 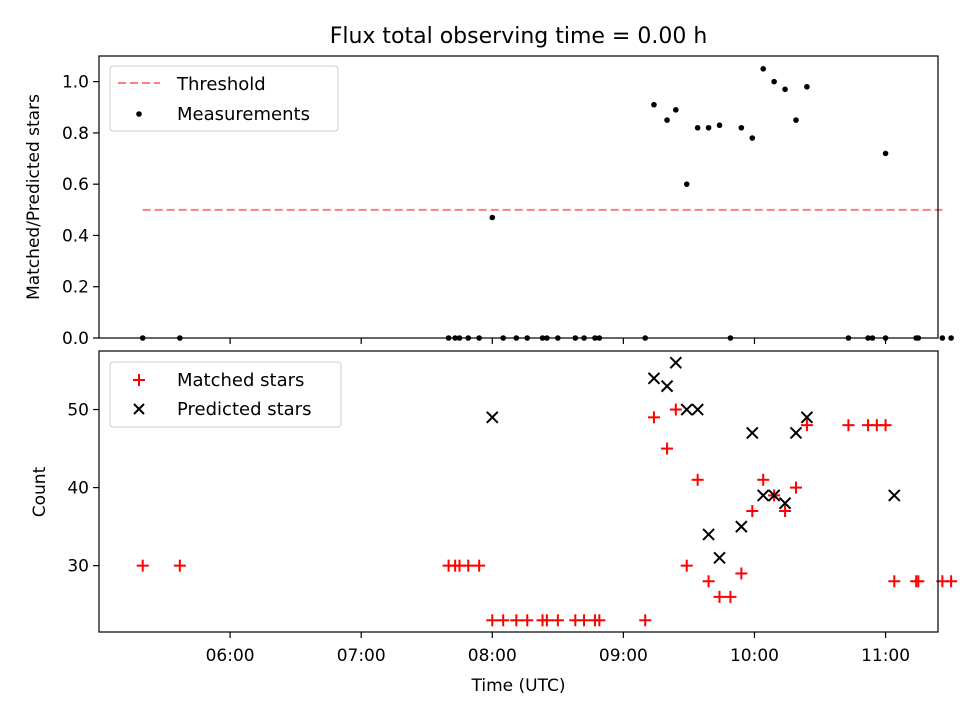 I want to click on x-tick-label: 11:00, so click(x=885, y=656).